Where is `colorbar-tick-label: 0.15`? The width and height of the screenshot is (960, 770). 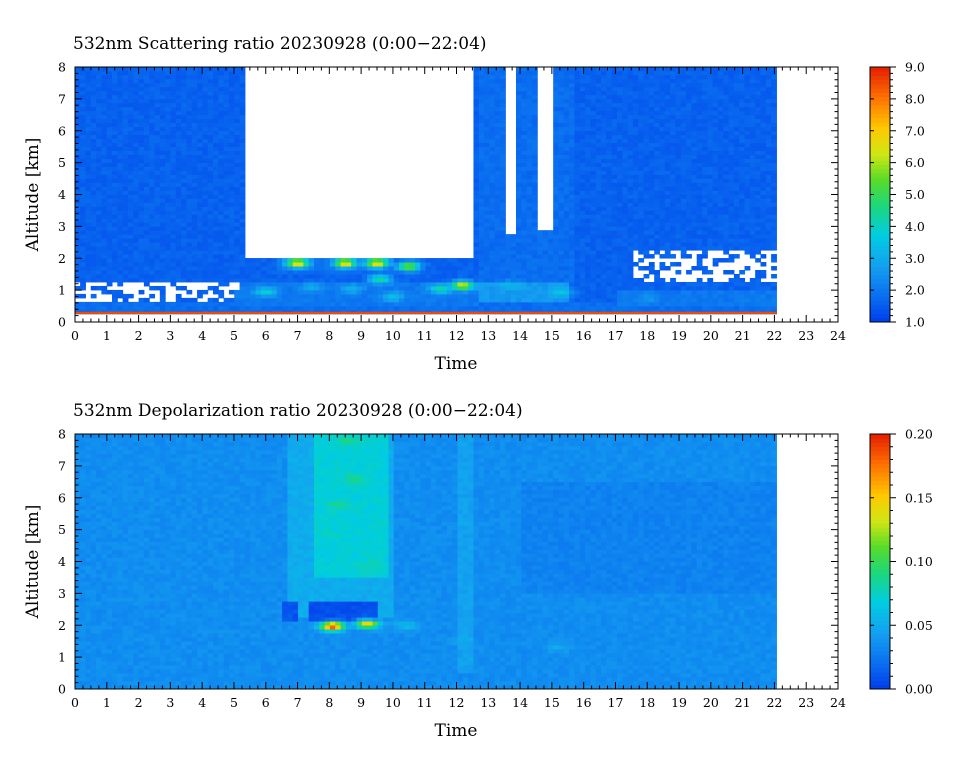
colorbar-tick-label: 0.15 is located at coordinates (919, 497).